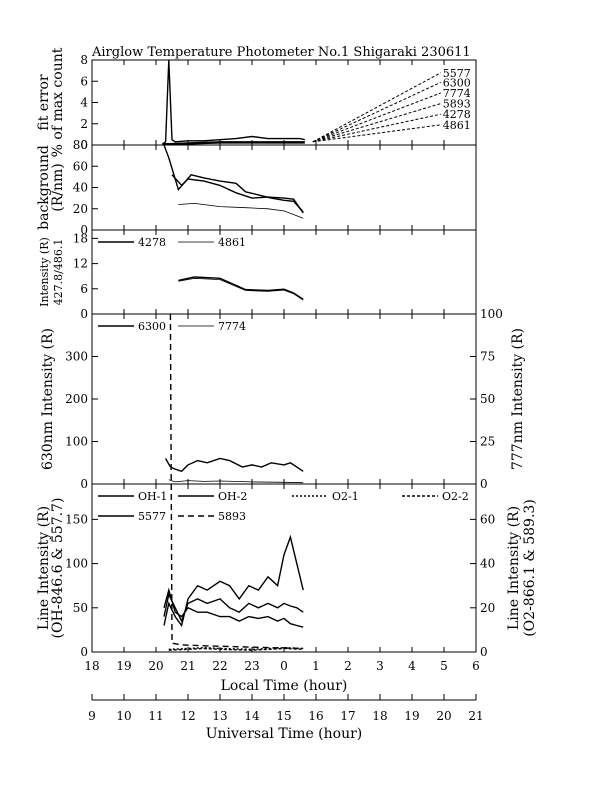 Image resolution: width=612 pixels, height=792 pixels. I want to click on legend-label-7774: 7774, so click(232, 326).